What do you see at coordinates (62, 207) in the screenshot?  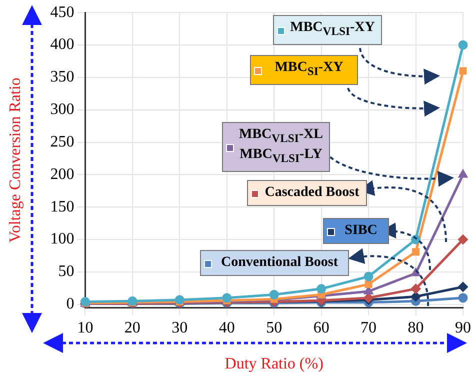 I see `y-tick-label: 150` at bounding box center [62, 207].